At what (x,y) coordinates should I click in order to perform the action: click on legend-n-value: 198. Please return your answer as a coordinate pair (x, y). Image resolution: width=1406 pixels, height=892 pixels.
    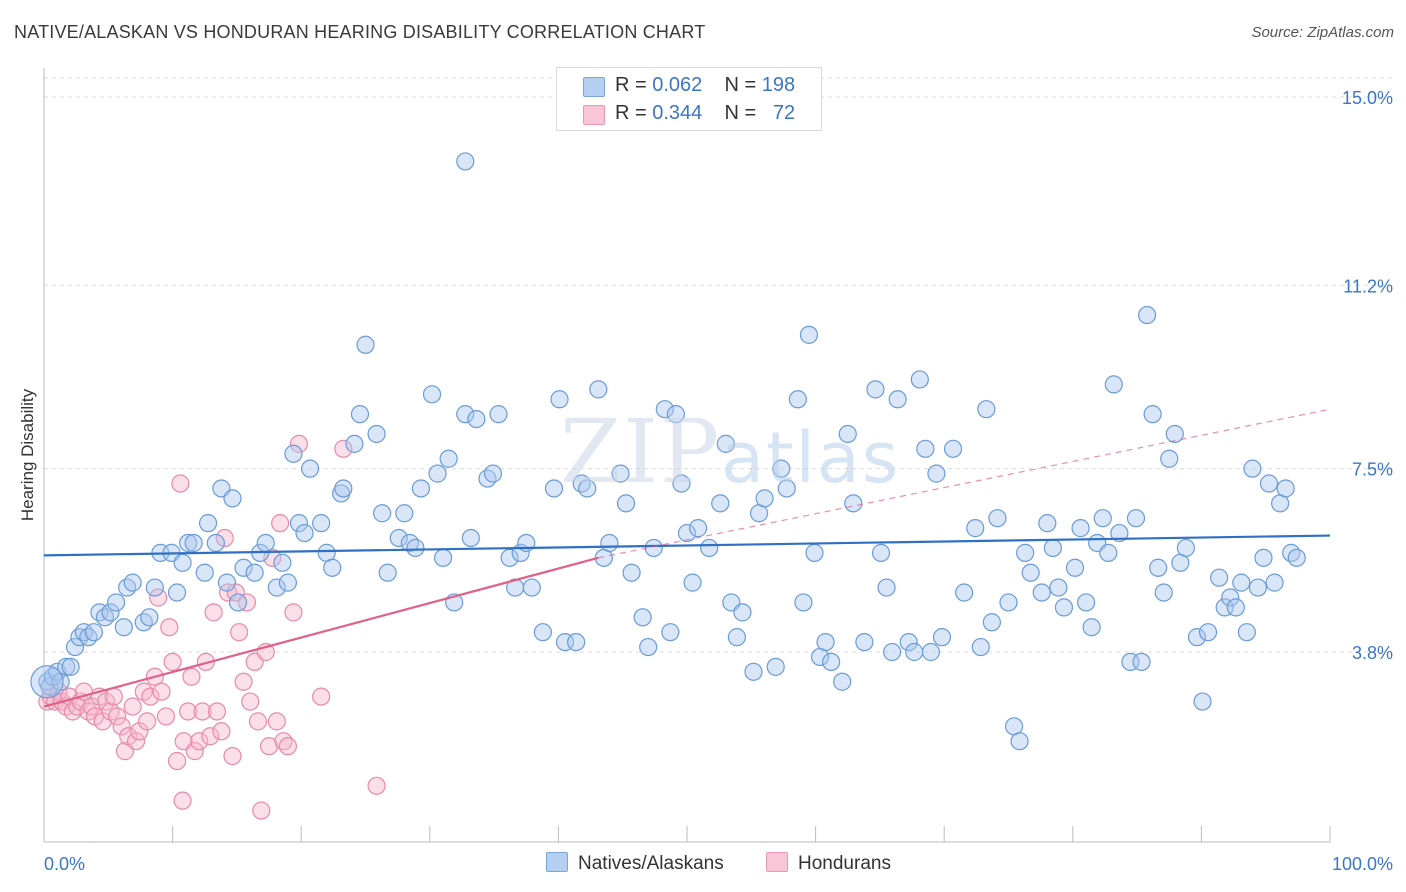
    Looking at the image, I should click on (778, 85).